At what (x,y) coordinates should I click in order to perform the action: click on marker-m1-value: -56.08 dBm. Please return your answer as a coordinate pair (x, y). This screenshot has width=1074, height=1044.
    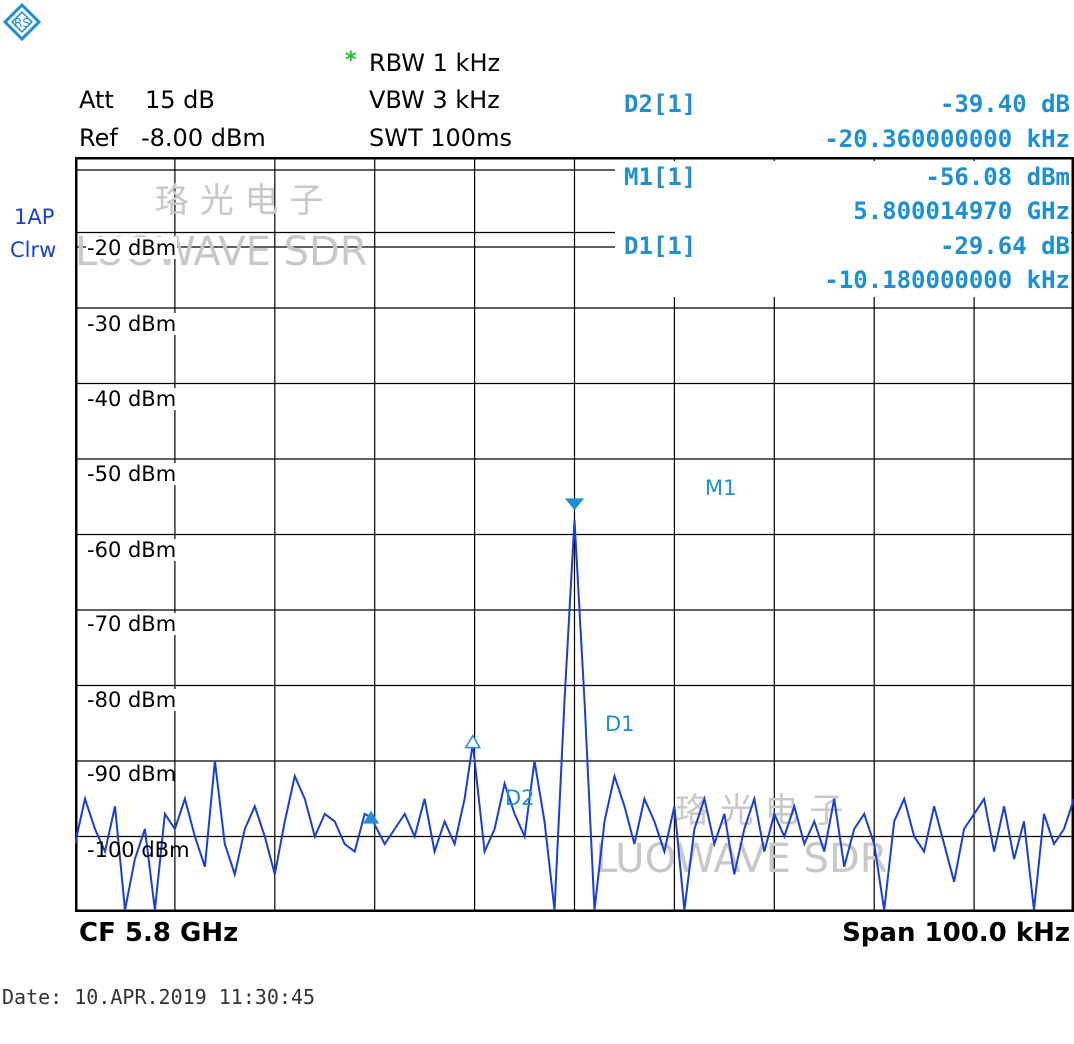
    Looking at the image, I should click on (998, 177).